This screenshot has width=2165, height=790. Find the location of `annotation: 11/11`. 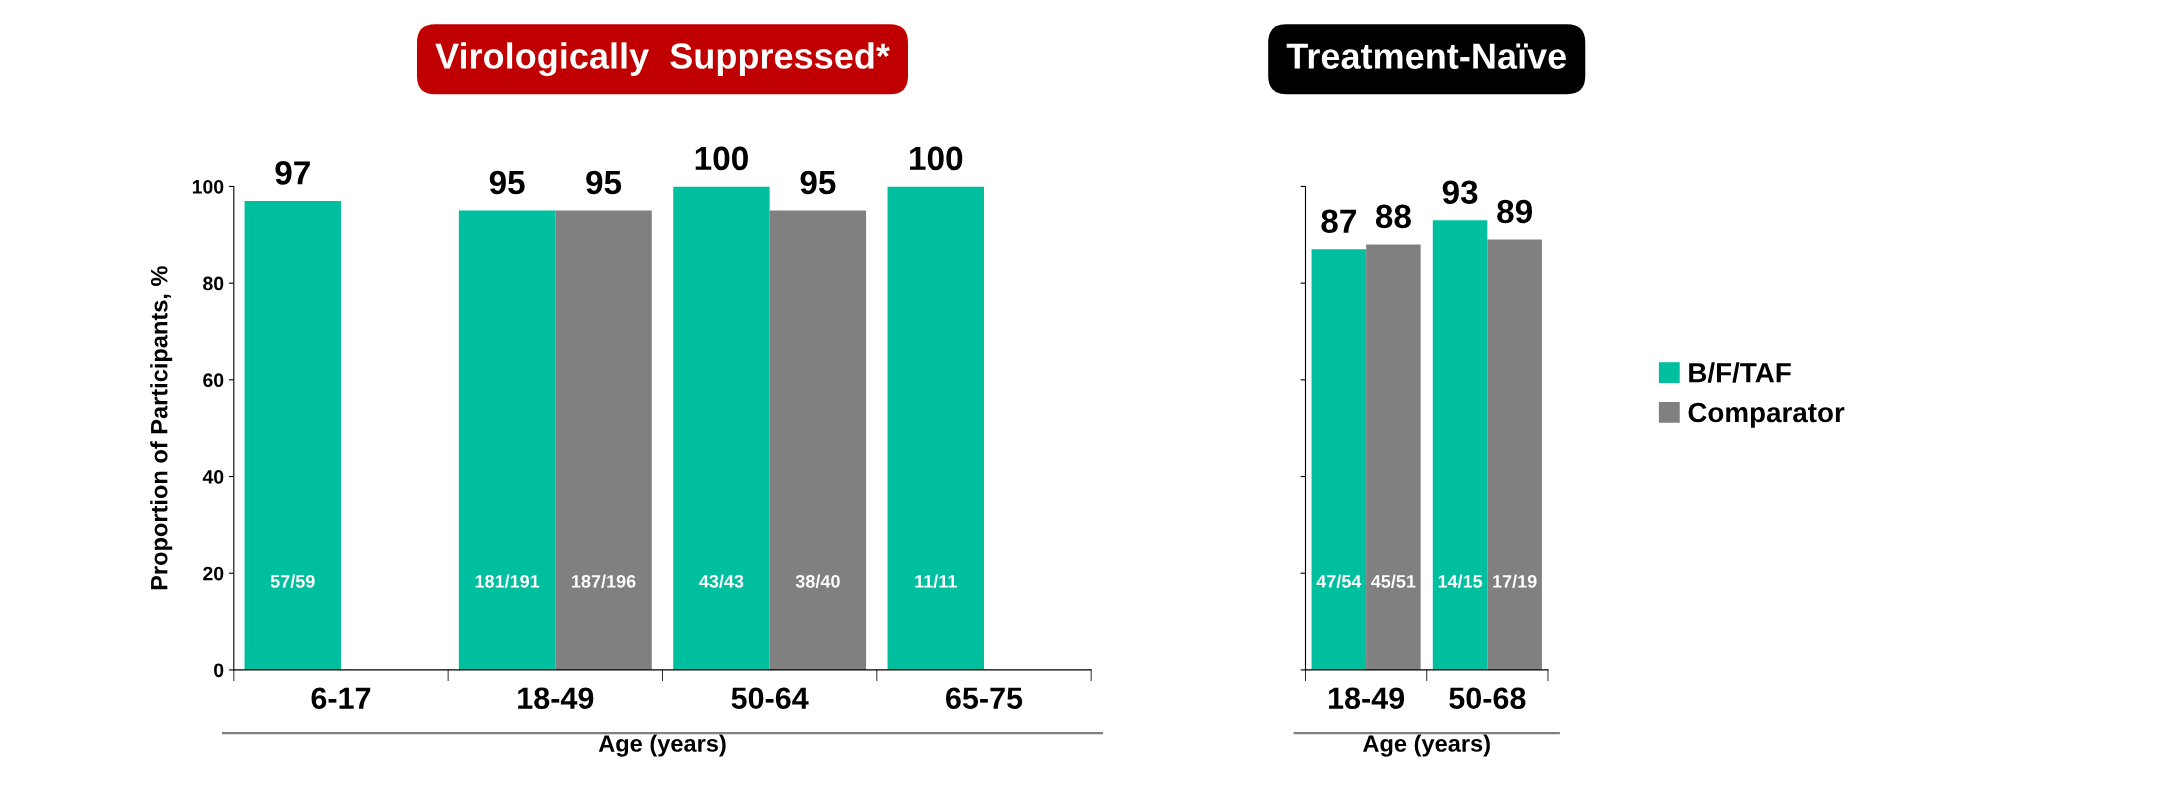

annotation: 11/11 is located at coordinates (936, 581).